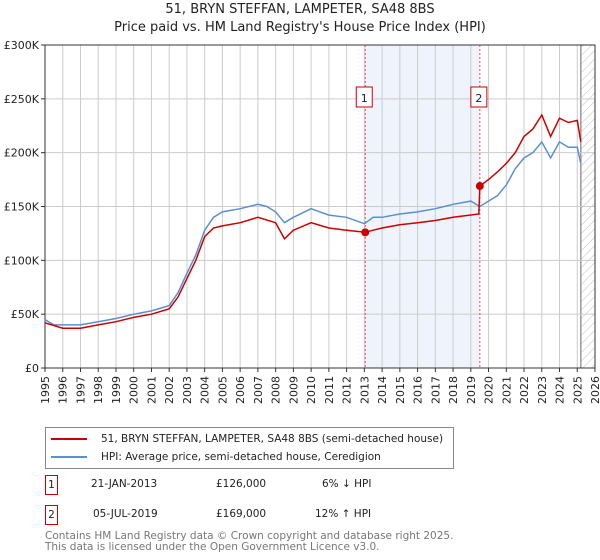  Describe the element at coordinates (205, 390) in the screenshot. I see `x-tick-label: 2004` at that location.